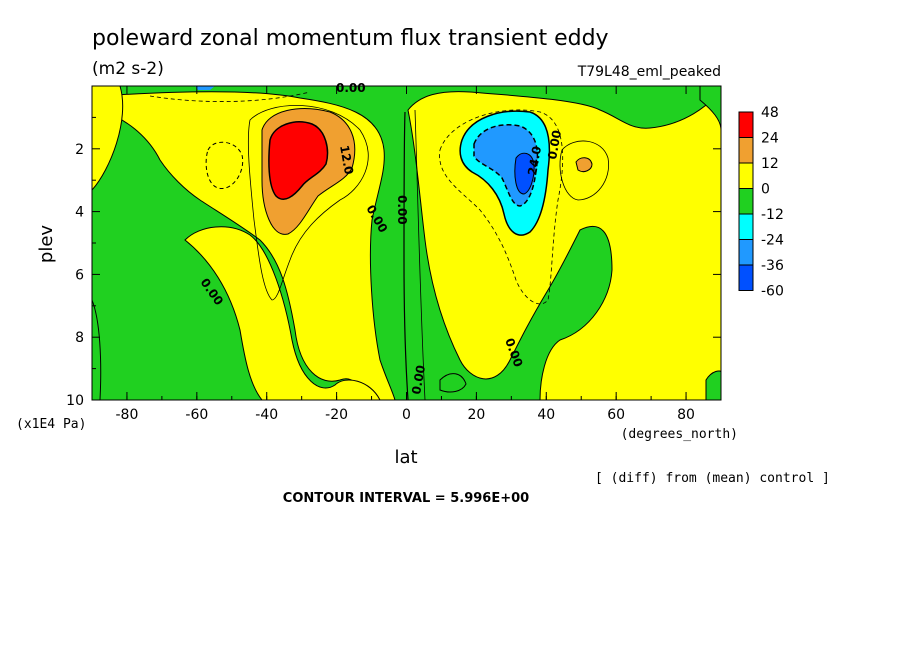  Describe the element at coordinates (679, 434) in the screenshot. I see `x-axis-units: (degrees_north)` at that location.